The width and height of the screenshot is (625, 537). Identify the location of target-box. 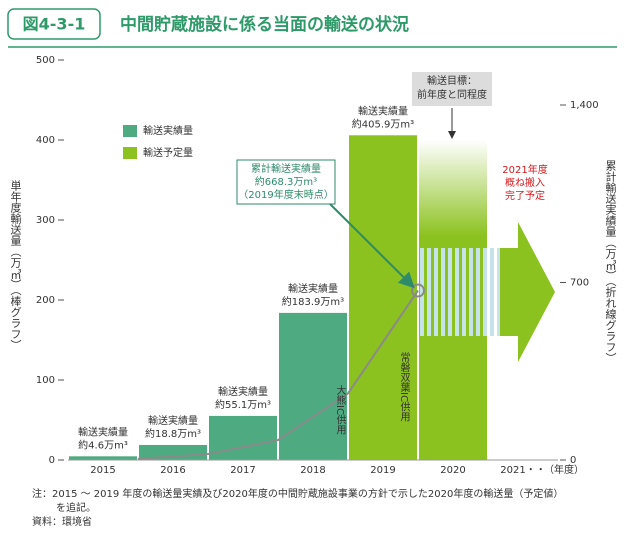
(452, 89).